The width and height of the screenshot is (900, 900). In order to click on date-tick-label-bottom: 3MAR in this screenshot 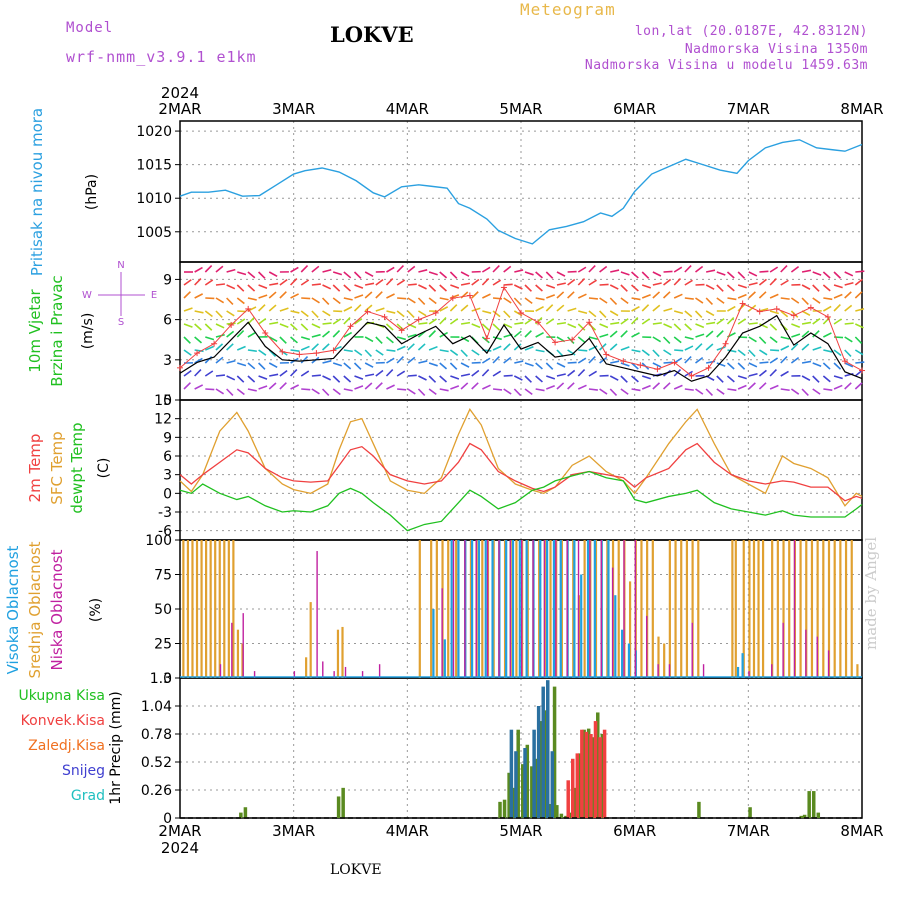, I will do `click(293, 831)`.